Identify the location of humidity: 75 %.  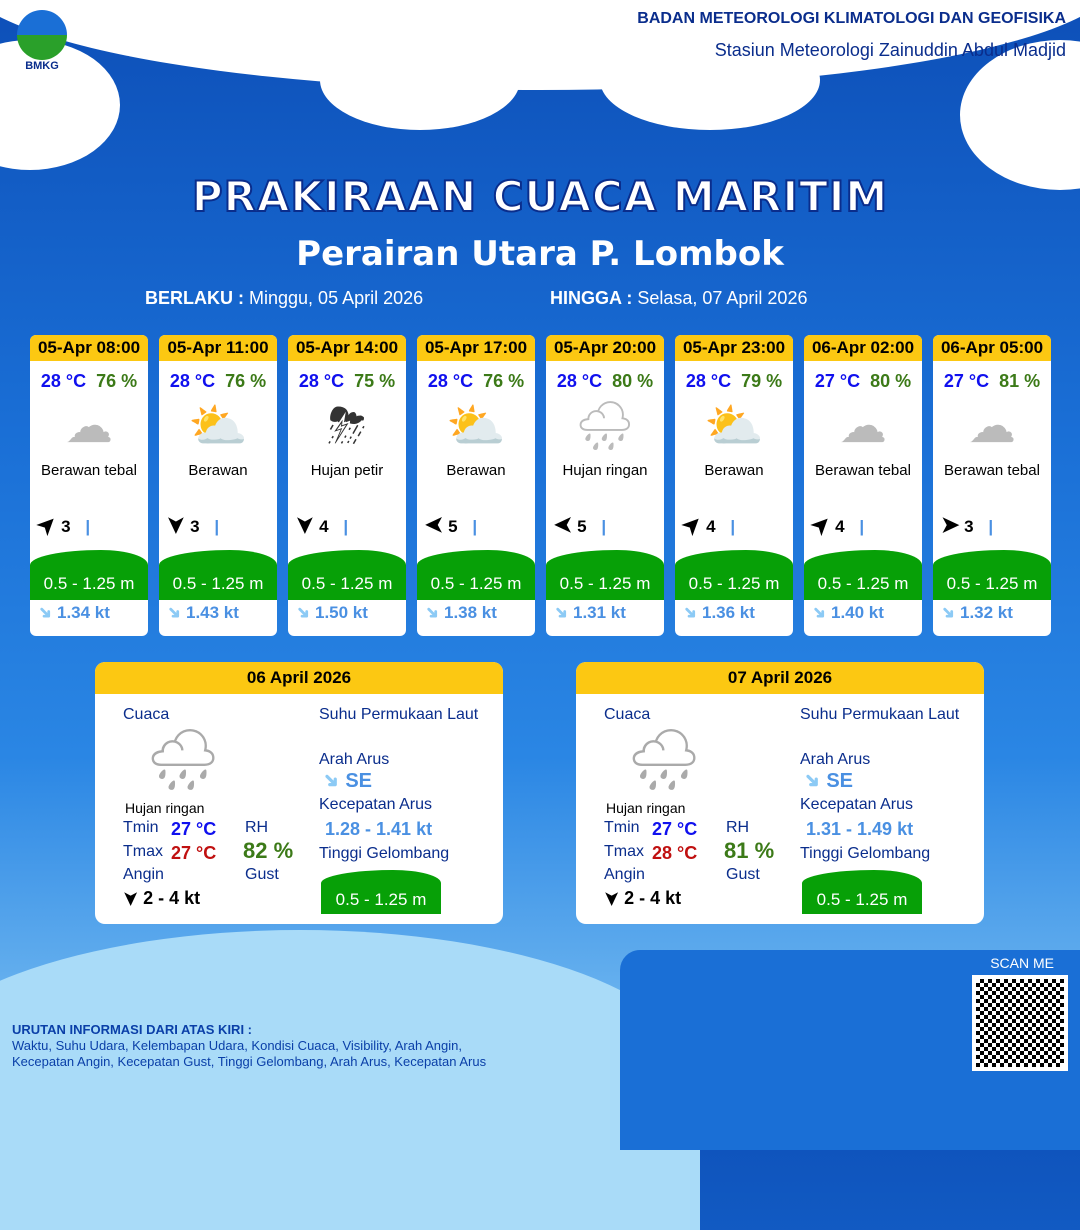
(375, 381).